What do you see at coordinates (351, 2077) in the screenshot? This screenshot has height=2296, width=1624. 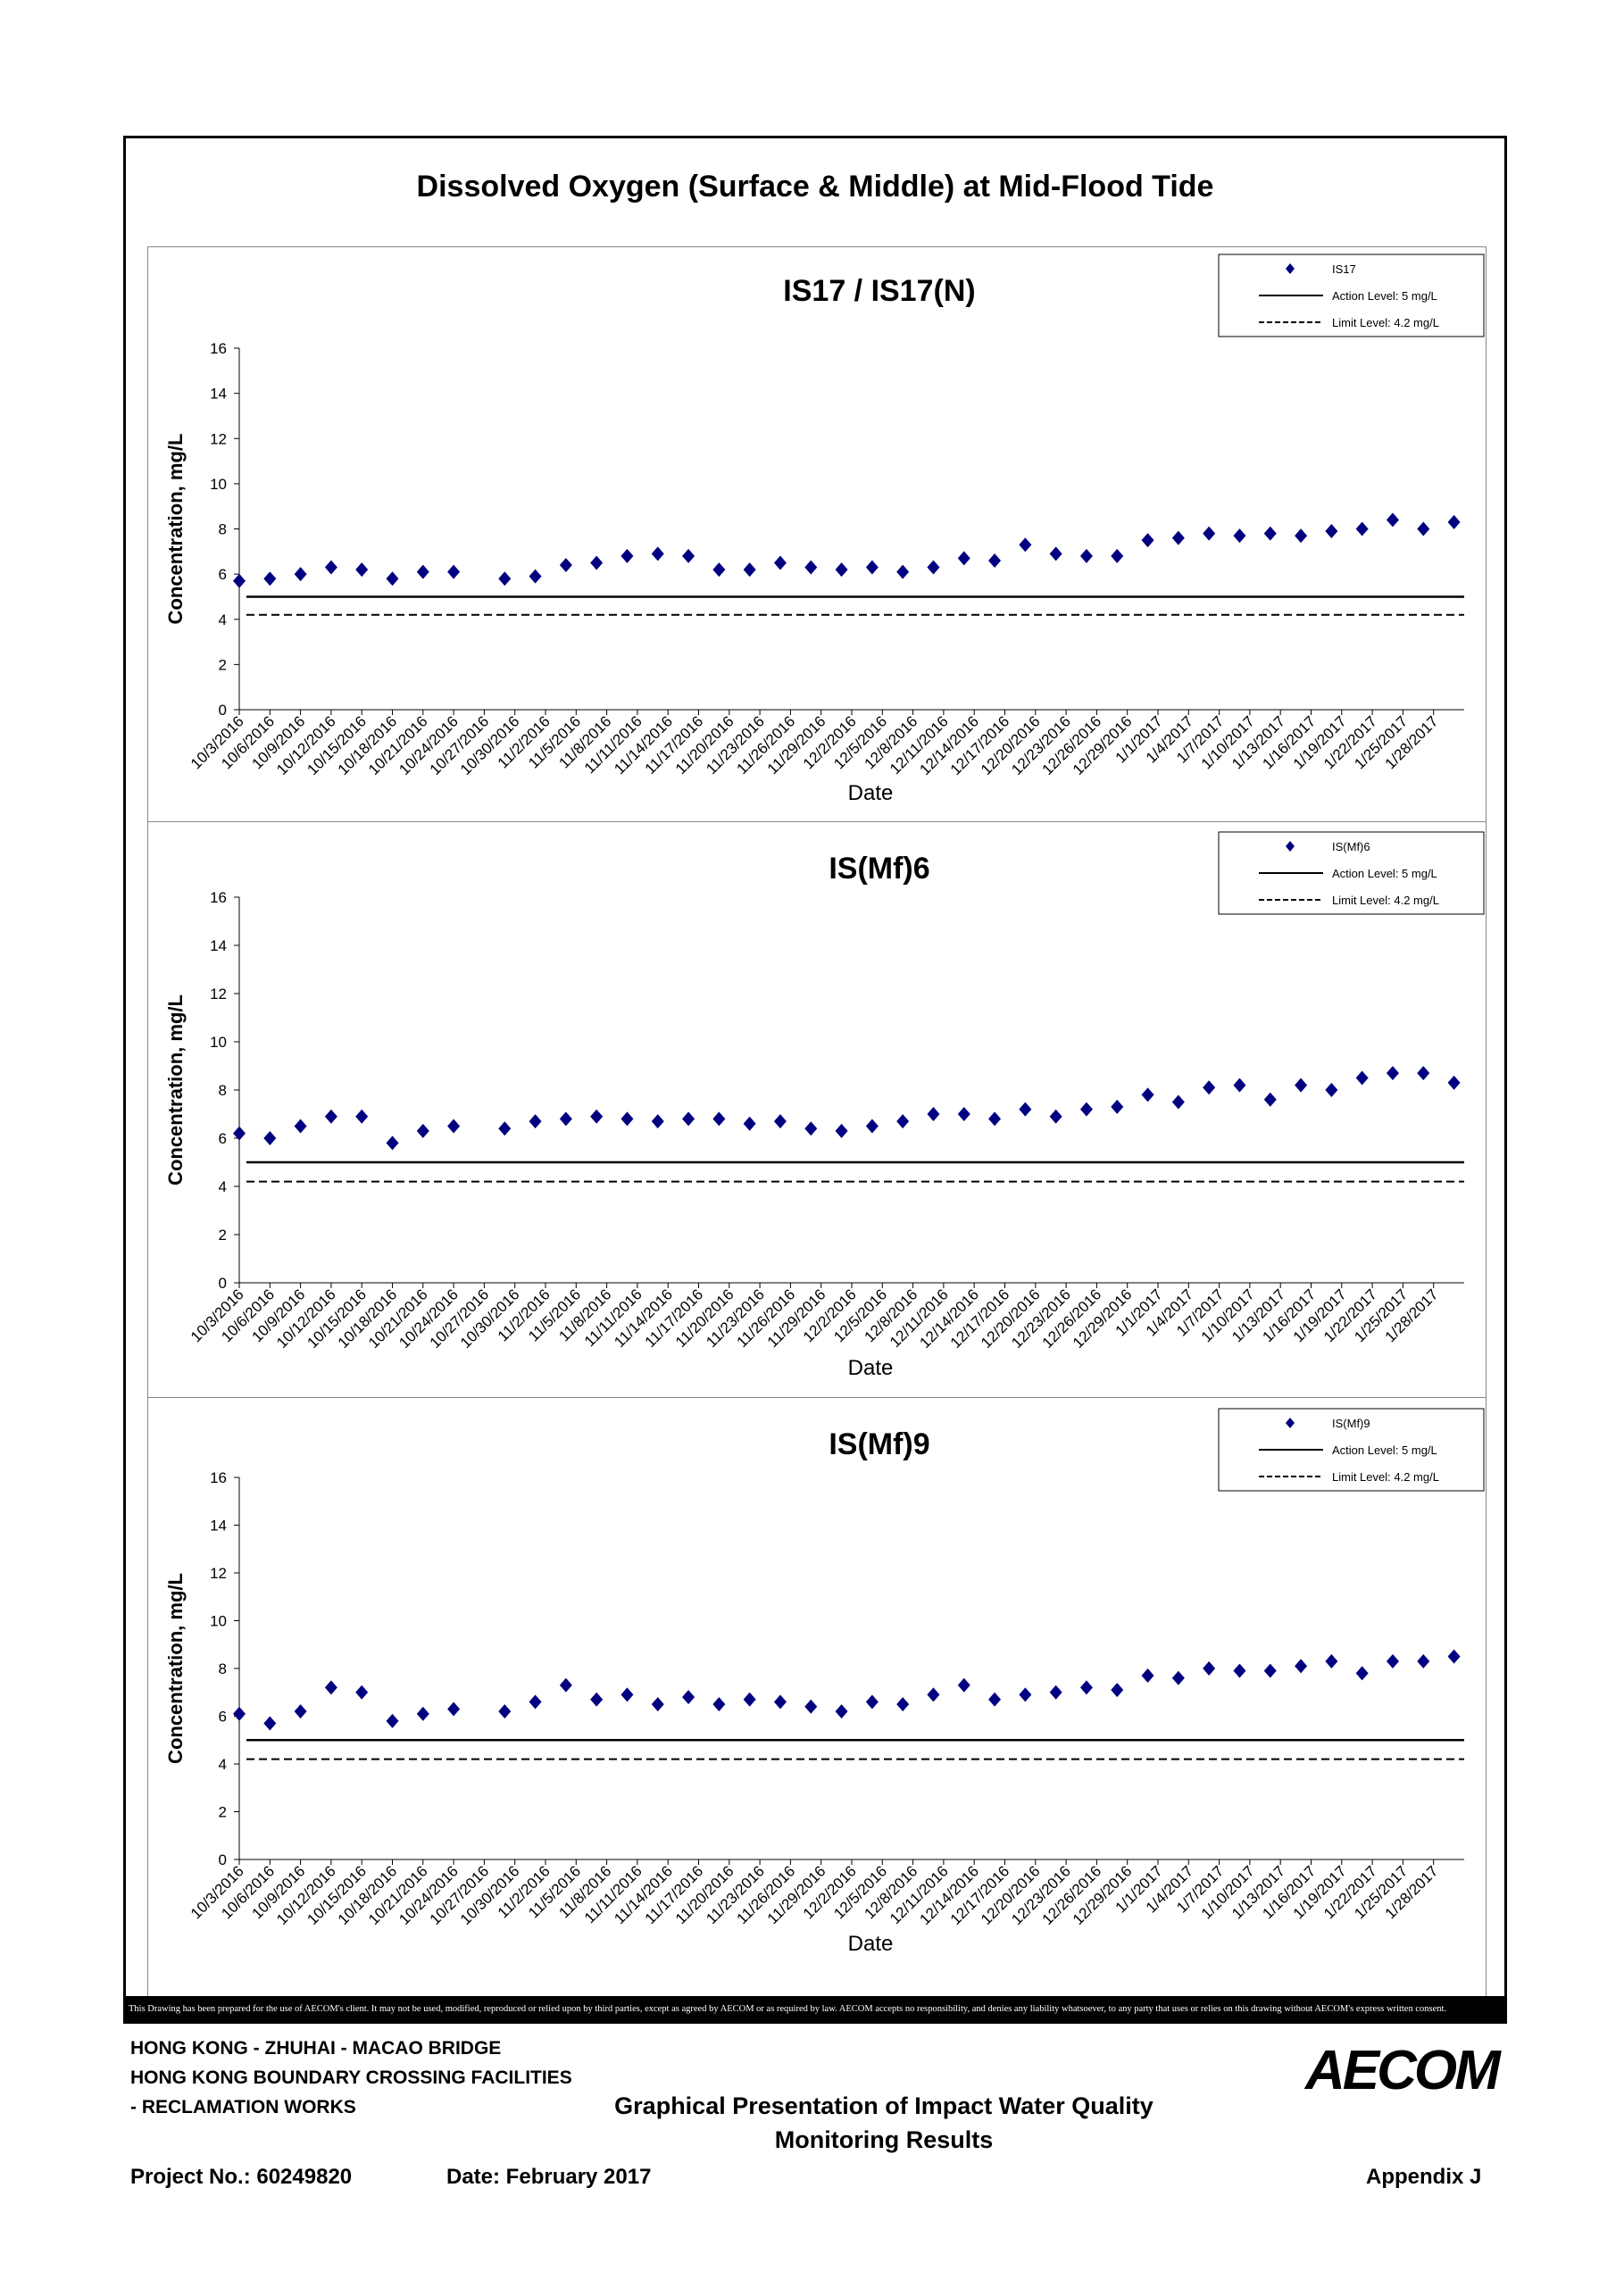 I see `project-name-line2: HONG KONG BOUNDARY CROSSING FACILITIES` at bounding box center [351, 2077].